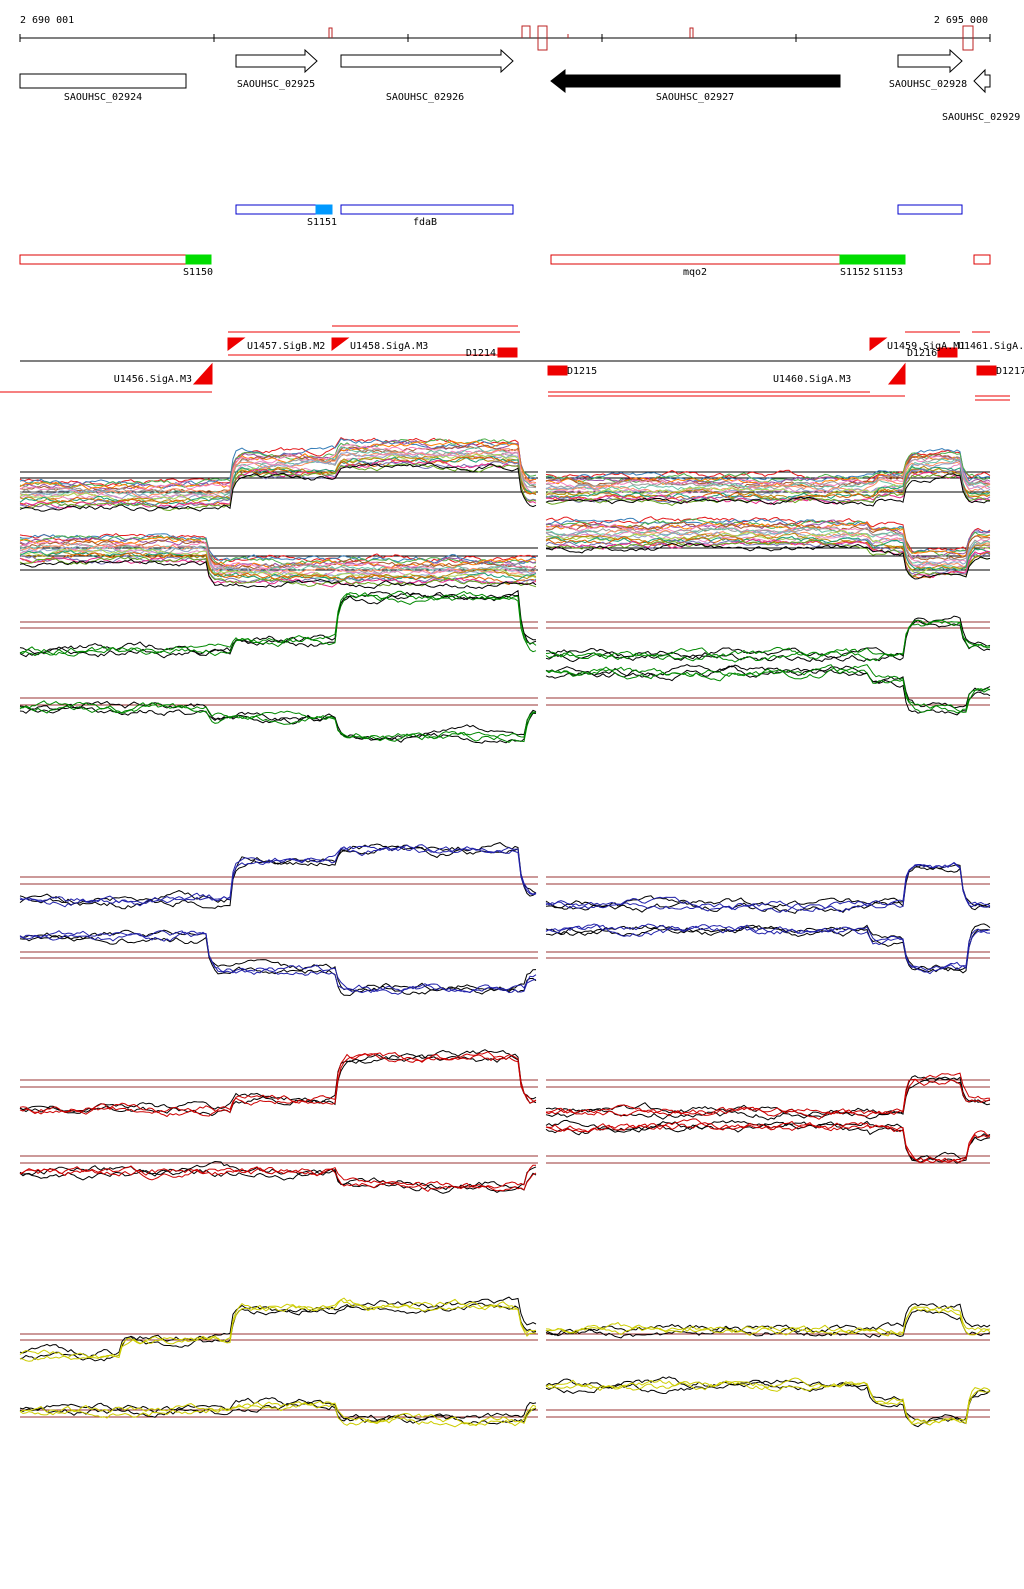  Describe the element at coordinates (582, 371) in the screenshot. I see `promoter-label: D1215` at that location.